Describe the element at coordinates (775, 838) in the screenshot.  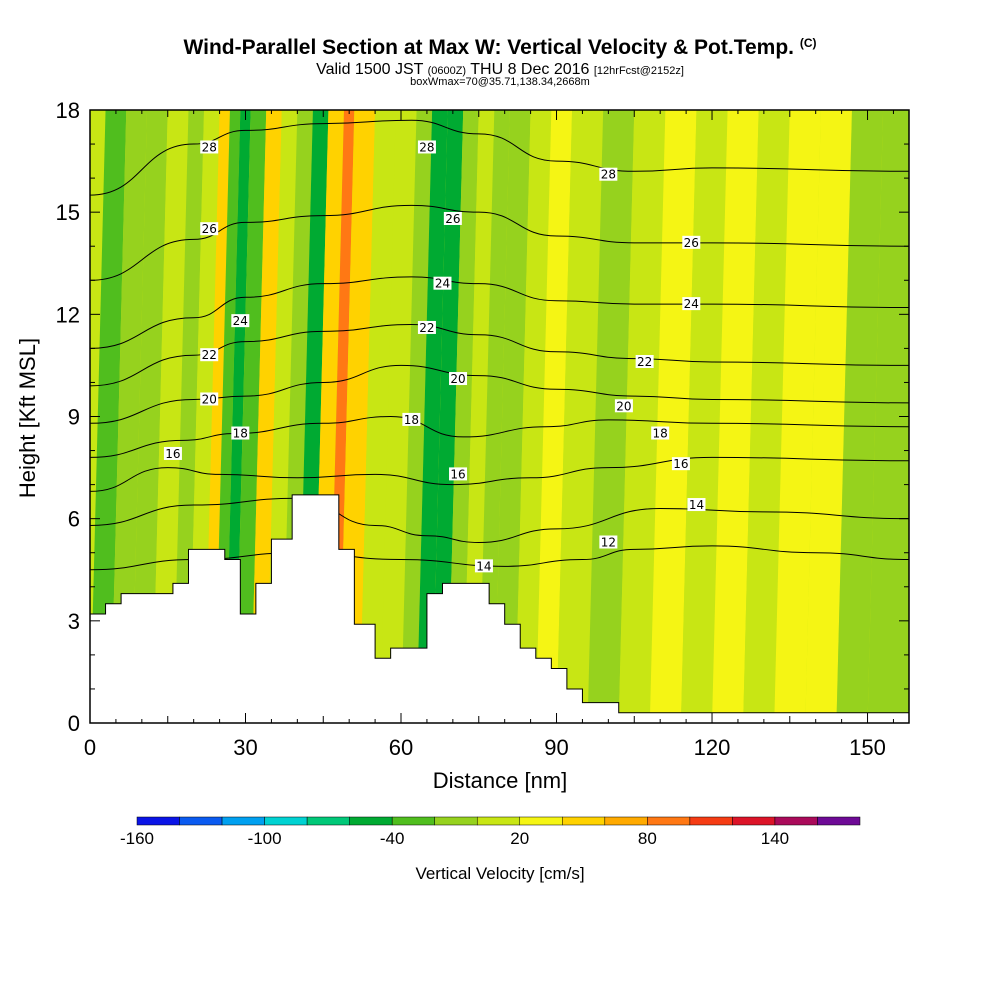
I see `colorbar-tick-label: 140` at that location.